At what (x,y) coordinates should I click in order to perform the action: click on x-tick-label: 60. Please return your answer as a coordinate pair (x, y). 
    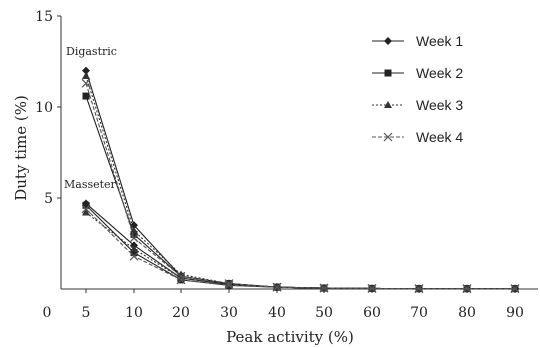
    Looking at the image, I should click on (372, 313).